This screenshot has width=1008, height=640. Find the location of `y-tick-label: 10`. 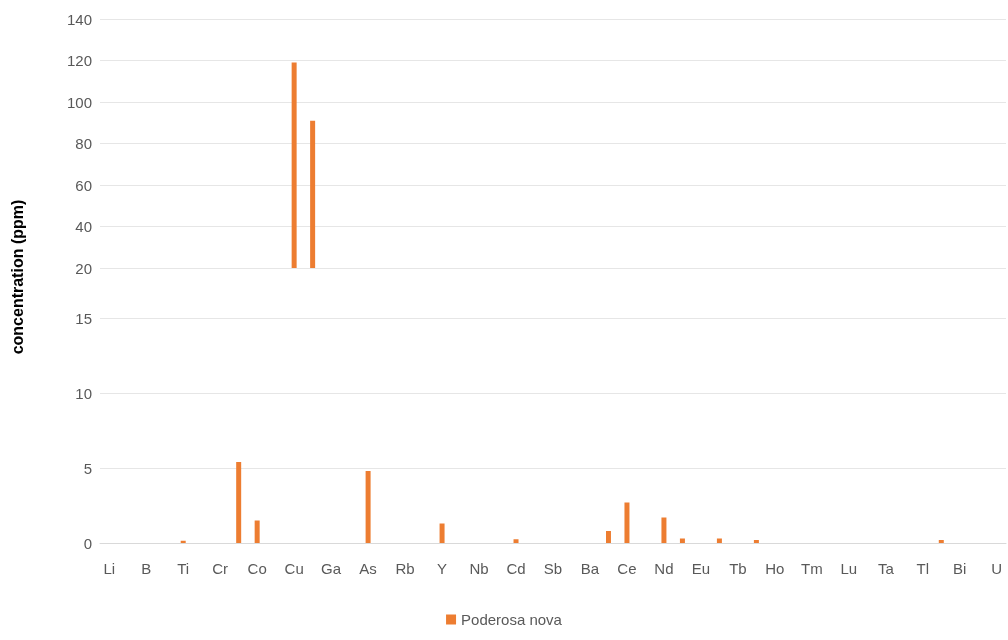

y-tick-label: 10 is located at coordinates (83, 393).